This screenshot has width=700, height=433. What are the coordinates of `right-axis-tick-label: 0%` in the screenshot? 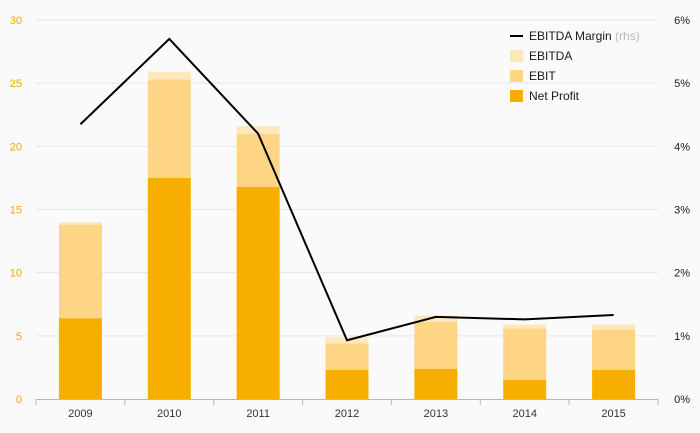 It's located at (682, 400).